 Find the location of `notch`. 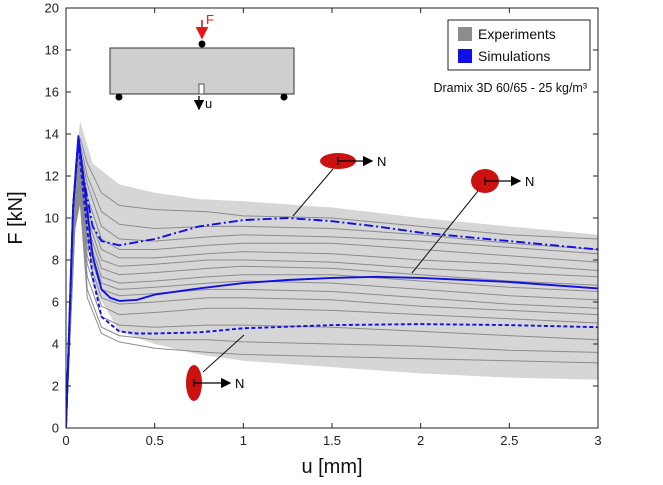

notch is located at coordinates (201, 89).